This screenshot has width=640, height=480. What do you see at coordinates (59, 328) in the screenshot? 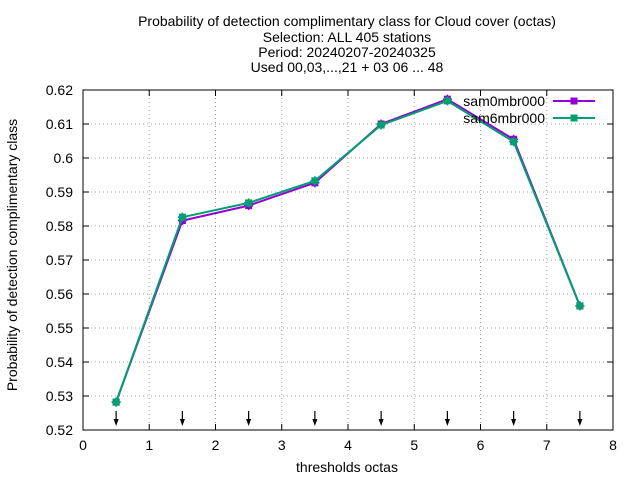
I see `y-tick-label: 0.55` at bounding box center [59, 328].